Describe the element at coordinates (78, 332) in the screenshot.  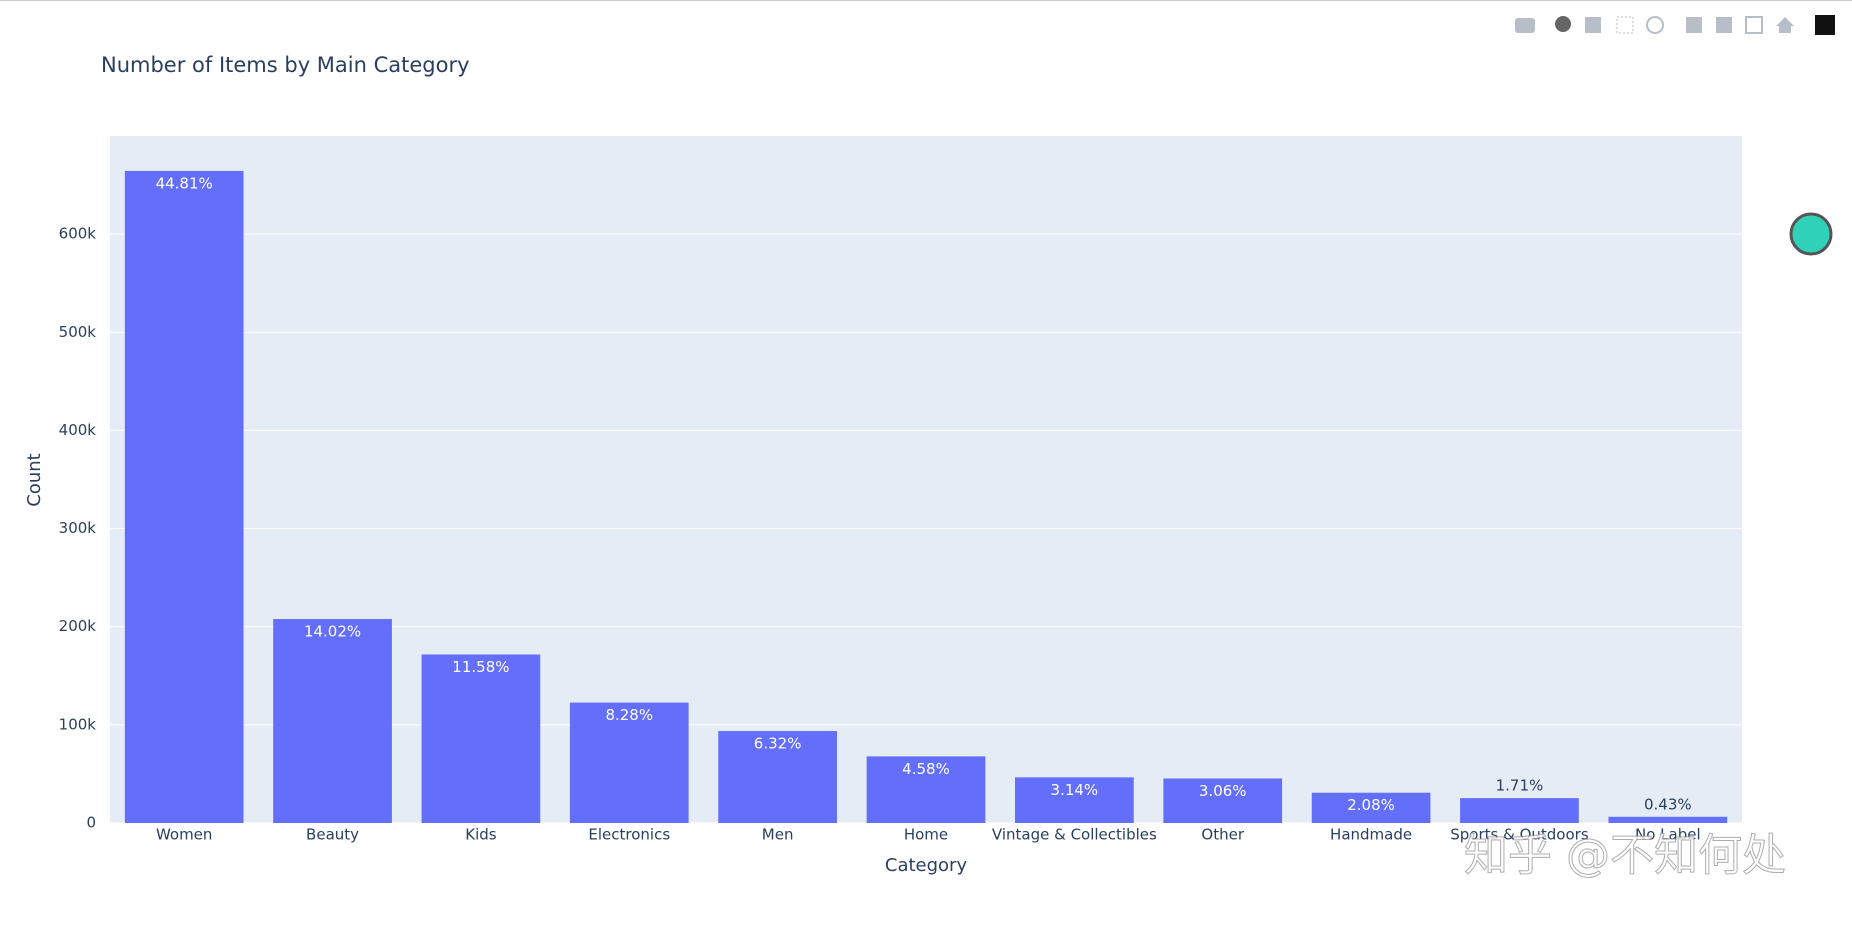
I see `y-tick-label: 500k` at that location.